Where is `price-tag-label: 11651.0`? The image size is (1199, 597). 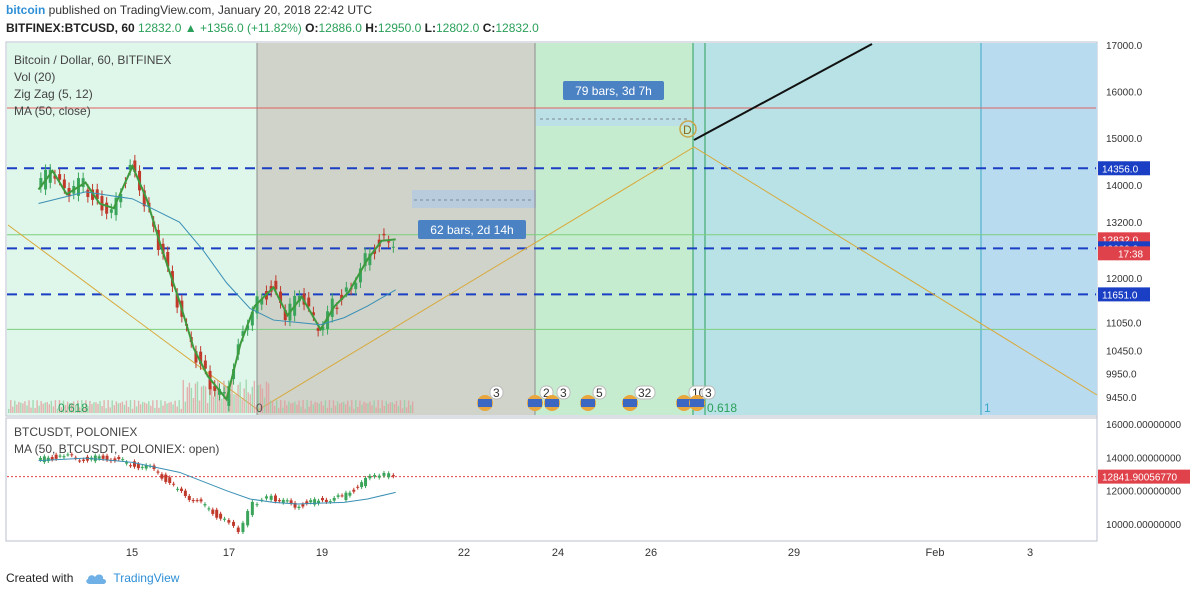
price-tag-label: 11651.0 is located at coordinates (1120, 295).